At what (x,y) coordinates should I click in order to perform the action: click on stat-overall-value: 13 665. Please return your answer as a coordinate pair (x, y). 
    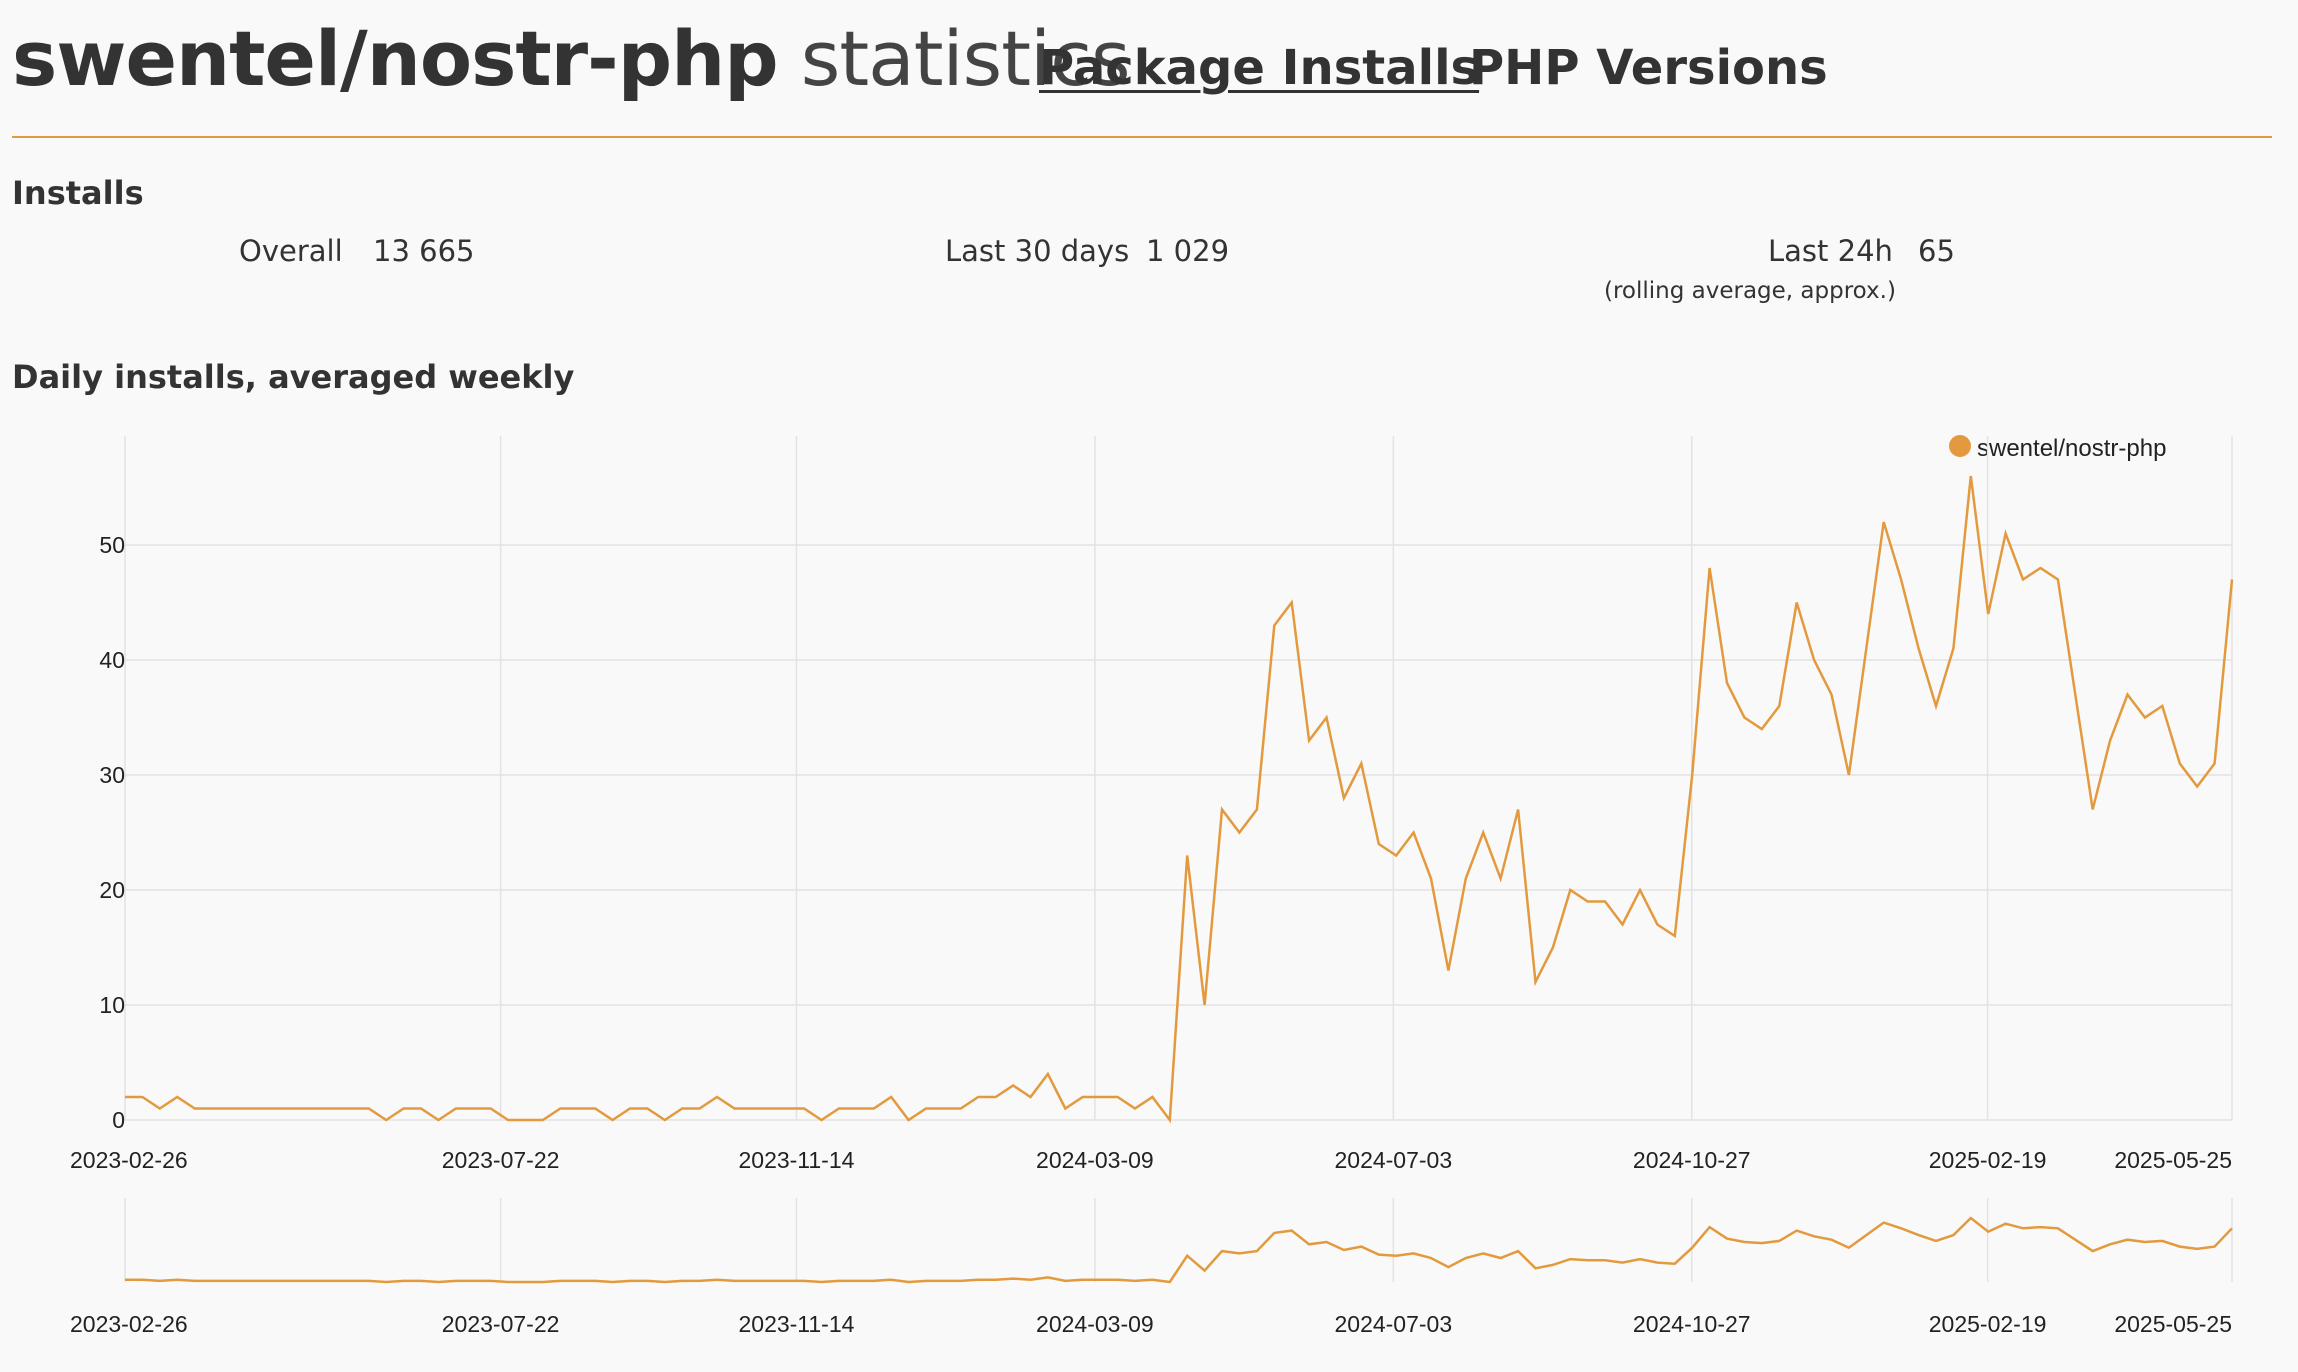
    Looking at the image, I should click on (424, 251).